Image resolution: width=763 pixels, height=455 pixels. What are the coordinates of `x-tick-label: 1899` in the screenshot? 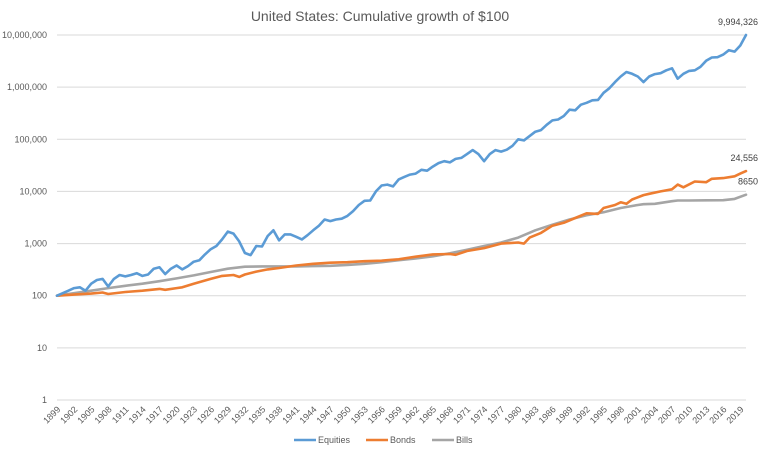 It's located at (51, 414).